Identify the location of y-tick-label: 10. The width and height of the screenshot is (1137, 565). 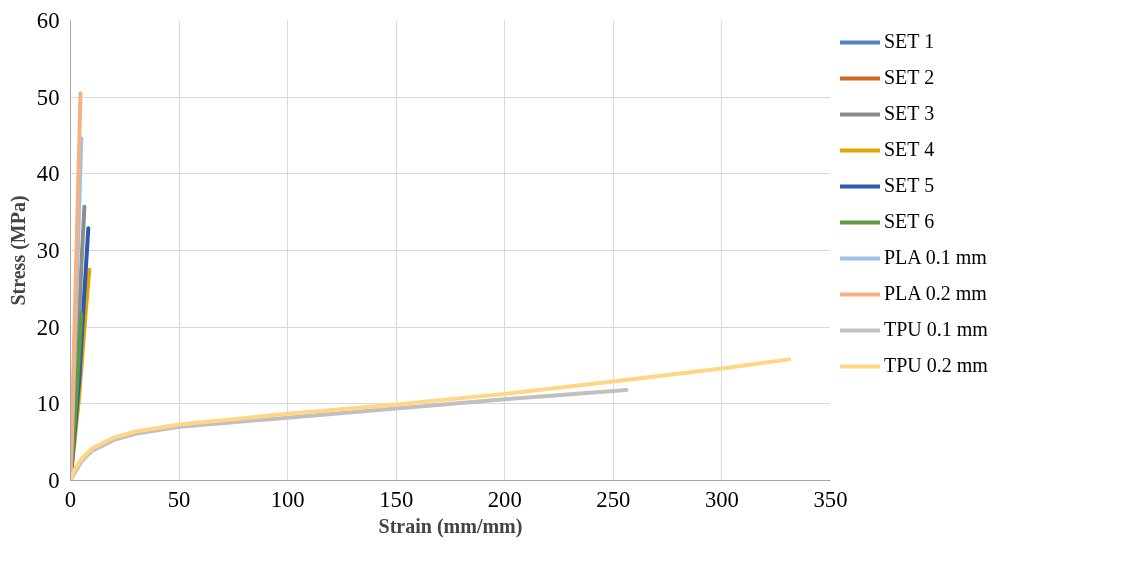
(48, 404).